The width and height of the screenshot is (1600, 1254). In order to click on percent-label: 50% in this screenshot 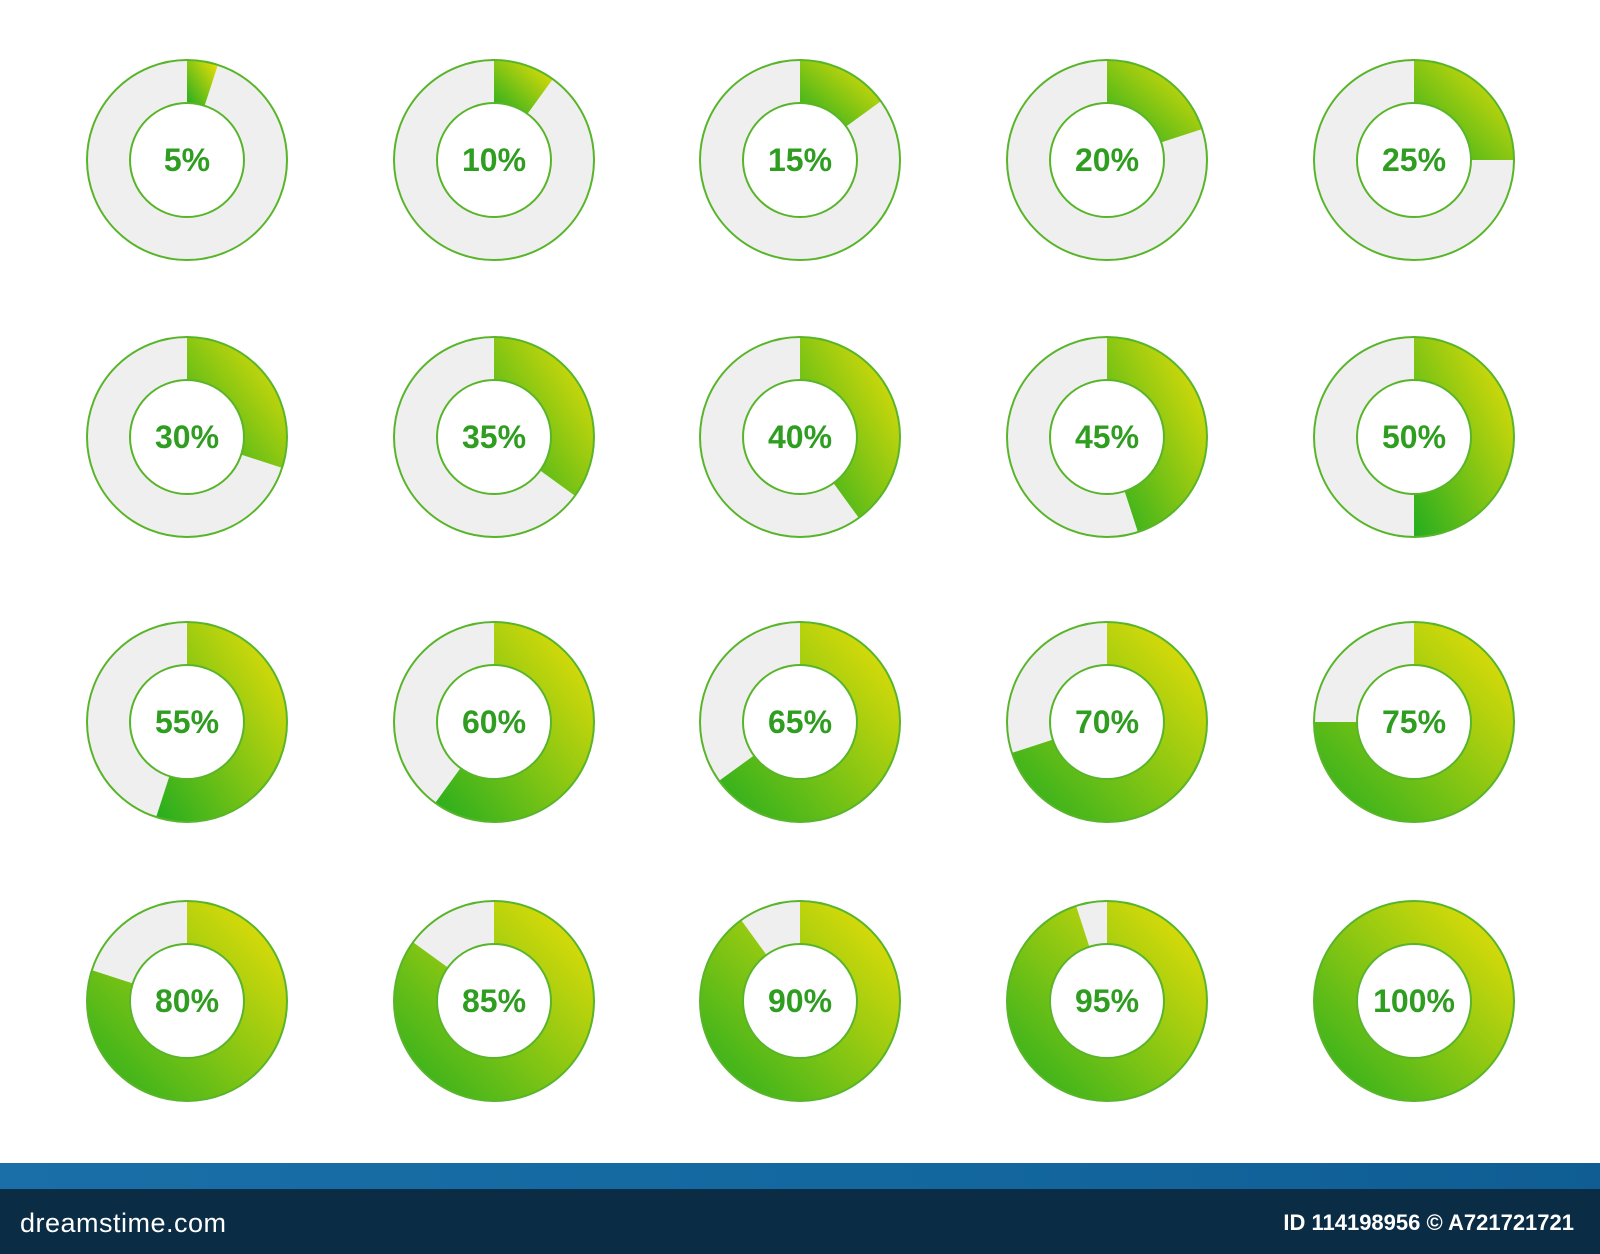, I will do `click(1414, 437)`.